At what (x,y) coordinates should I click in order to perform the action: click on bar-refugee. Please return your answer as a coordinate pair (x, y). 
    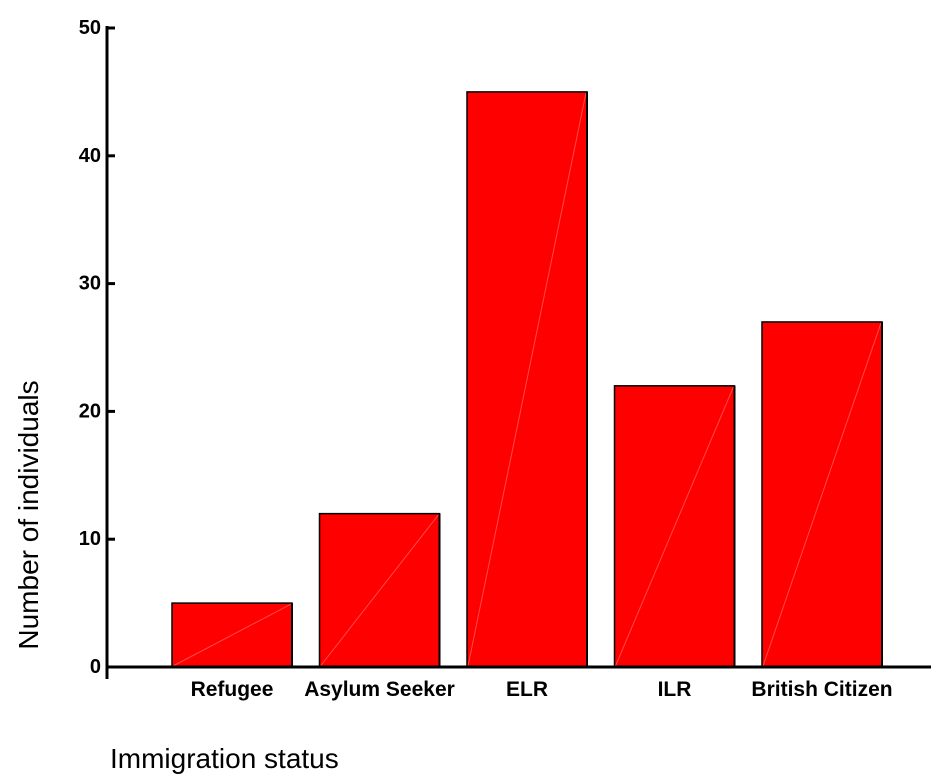
    Looking at the image, I should click on (232, 635).